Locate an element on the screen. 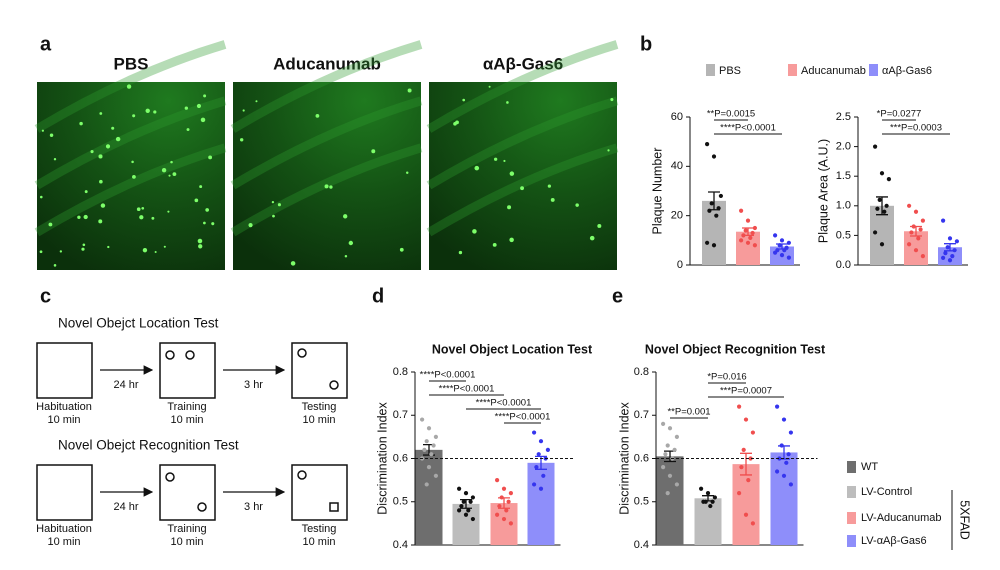  panel-label: b is located at coordinates (646, 44).